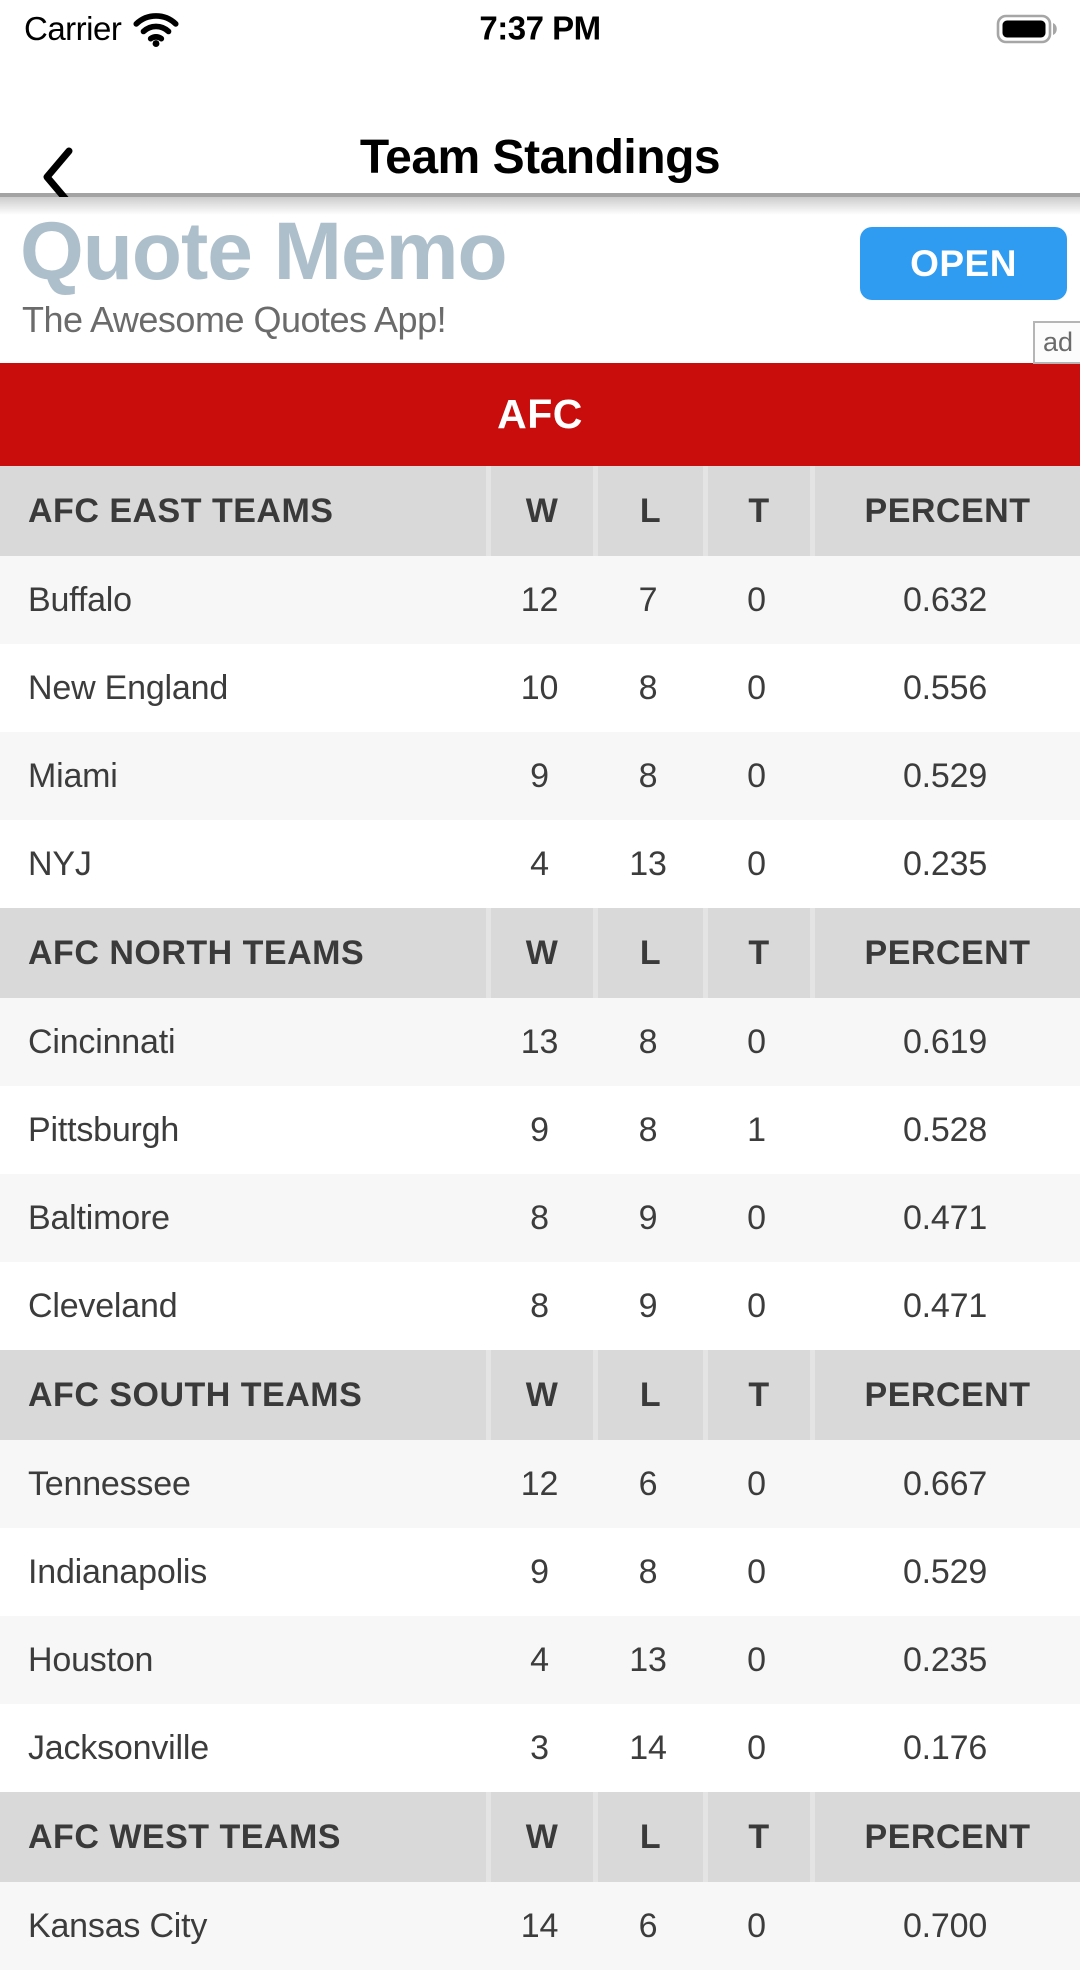 The image size is (1080, 1970). I want to click on ad-choices-badge: ad, so click(1056, 342).